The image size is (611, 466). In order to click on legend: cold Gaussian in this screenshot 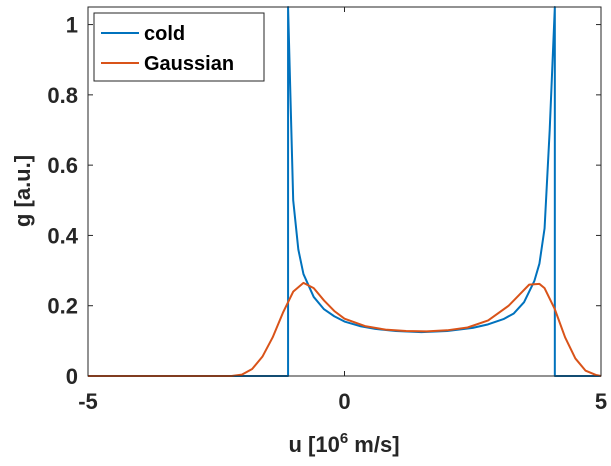, I will do `click(179, 47)`.